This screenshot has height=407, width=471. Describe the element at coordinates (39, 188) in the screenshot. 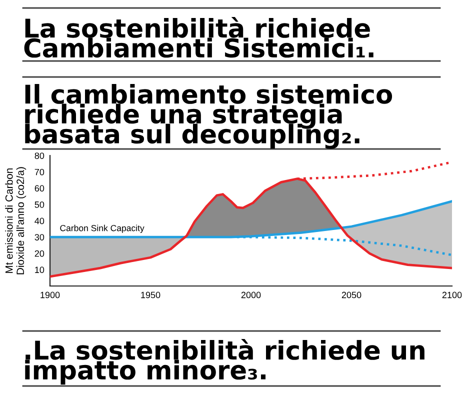

I see `y-tick-label: 60` at that location.